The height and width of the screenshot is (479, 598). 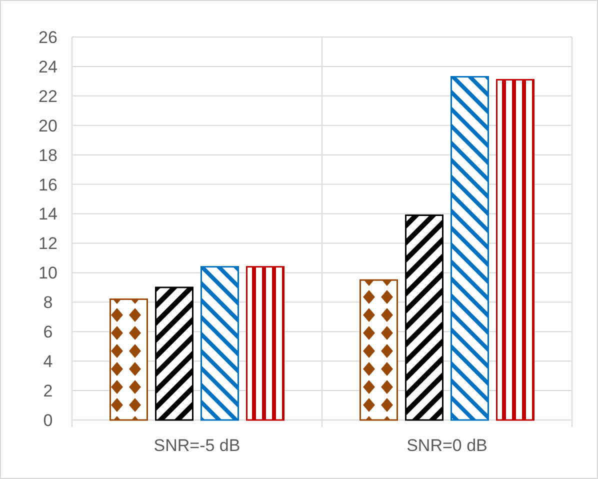 What do you see at coordinates (48, 420) in the screenshot?
I see `y-tick-label: 0` at bounding box center [48, 420].